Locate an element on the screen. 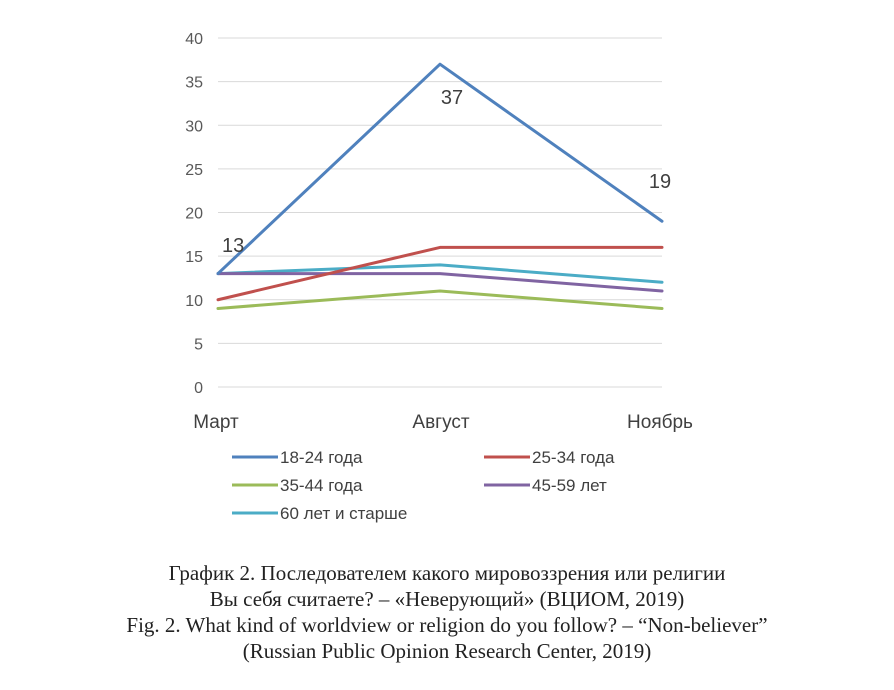 The image size is (894, 690). legend-label: 18-24 года is located at coordinates (321, 457).